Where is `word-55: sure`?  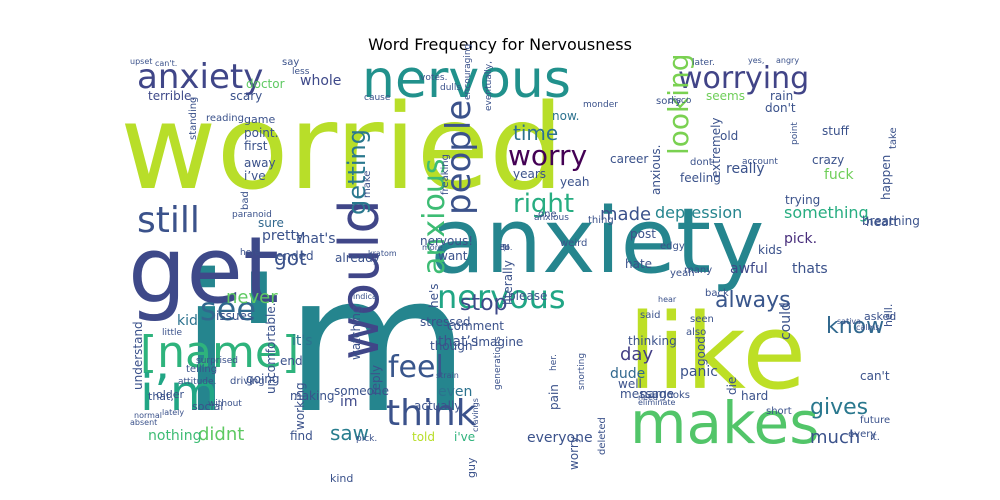
word-55: sure is located at coordinates (271, 223).